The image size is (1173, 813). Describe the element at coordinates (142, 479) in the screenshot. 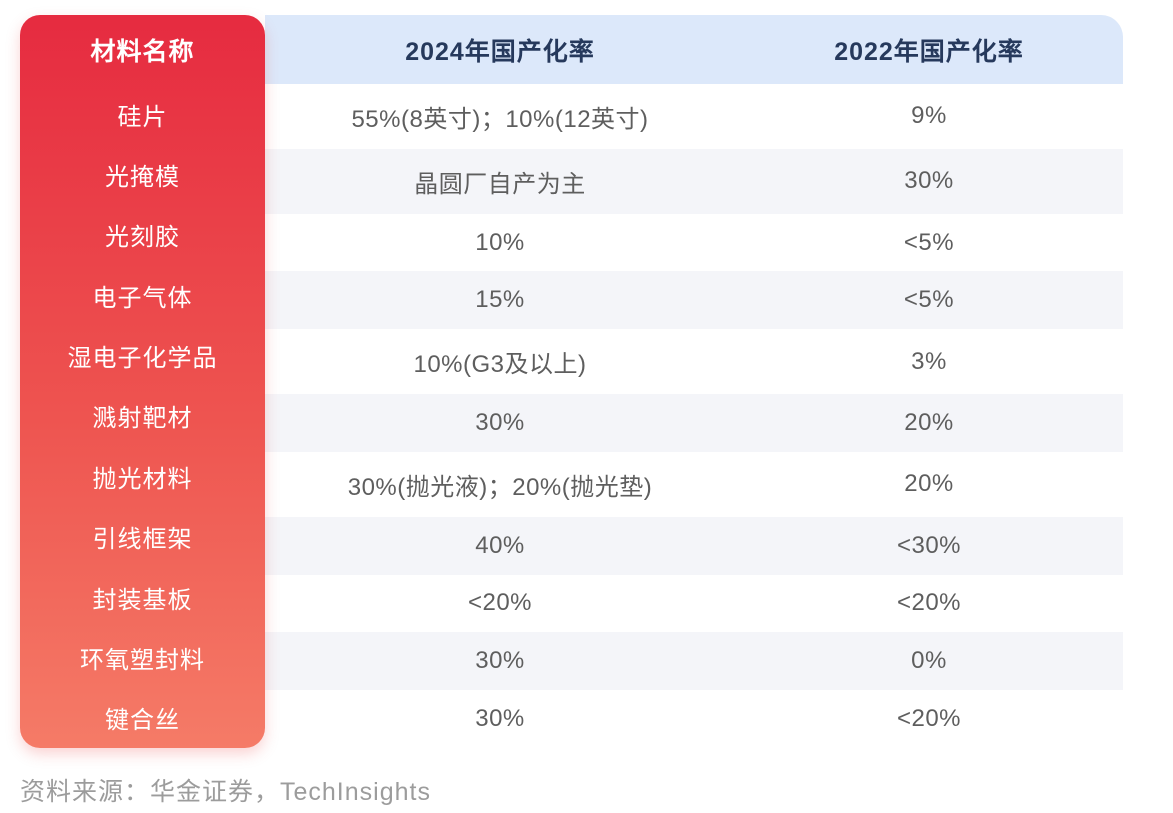

I see `material-name-cell: 抛光材料` at that location.